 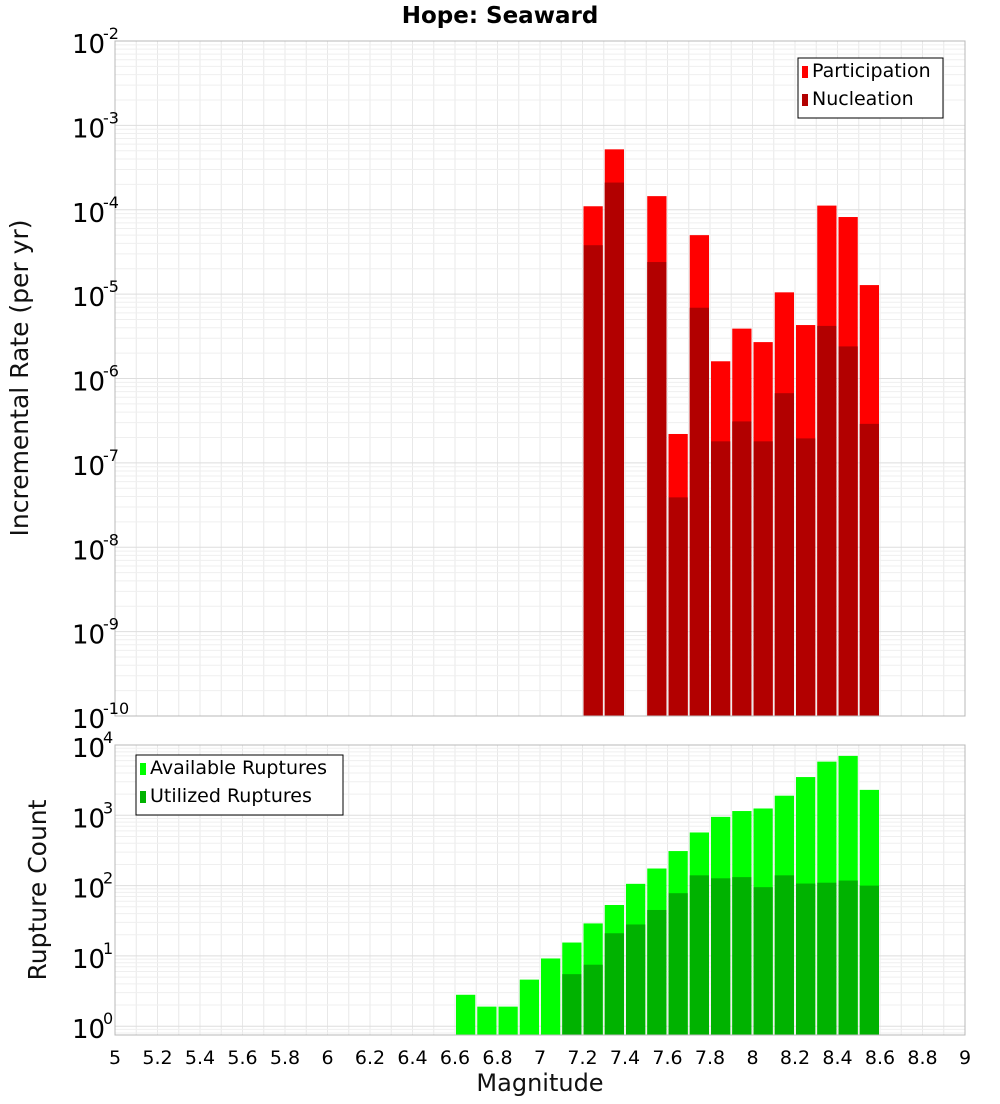 What do you see at coordinates (242, 1058) in the screenshot?
I see `x-tick-label: 5.6` at bounding box center [242, 1058].